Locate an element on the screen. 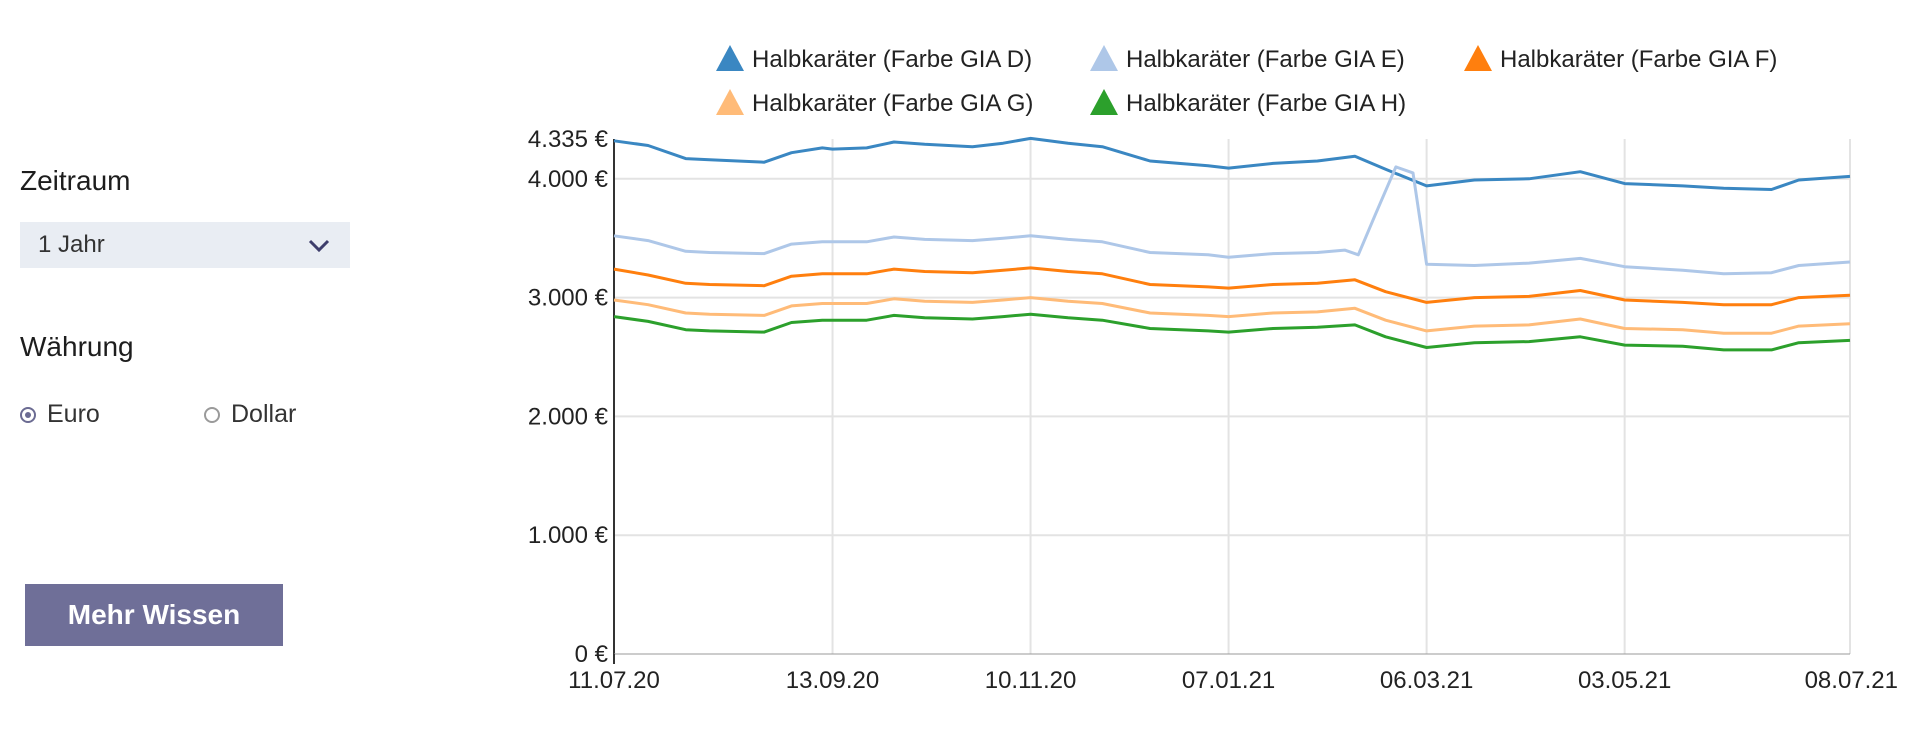  x-tick-label: 06.03.21 is located at coordinates (1426, 680).